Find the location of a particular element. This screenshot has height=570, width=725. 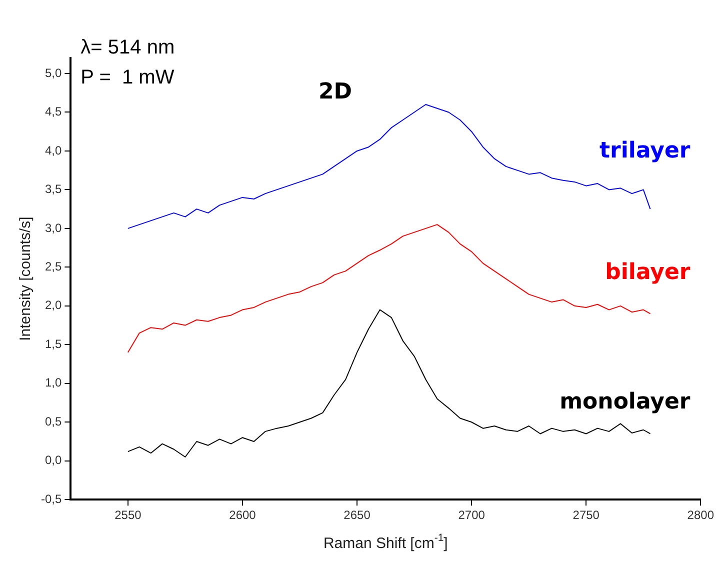

y-tick-label: 2,0 is located at coordinates (53, 305).